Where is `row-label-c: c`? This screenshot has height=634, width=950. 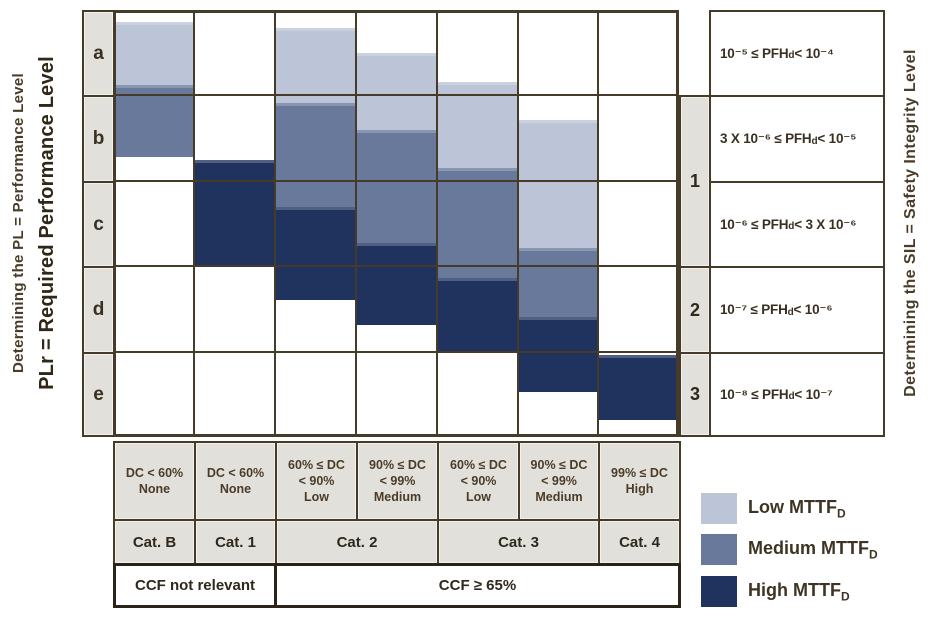 row-label-c: c is located at coordinates (98, 224).